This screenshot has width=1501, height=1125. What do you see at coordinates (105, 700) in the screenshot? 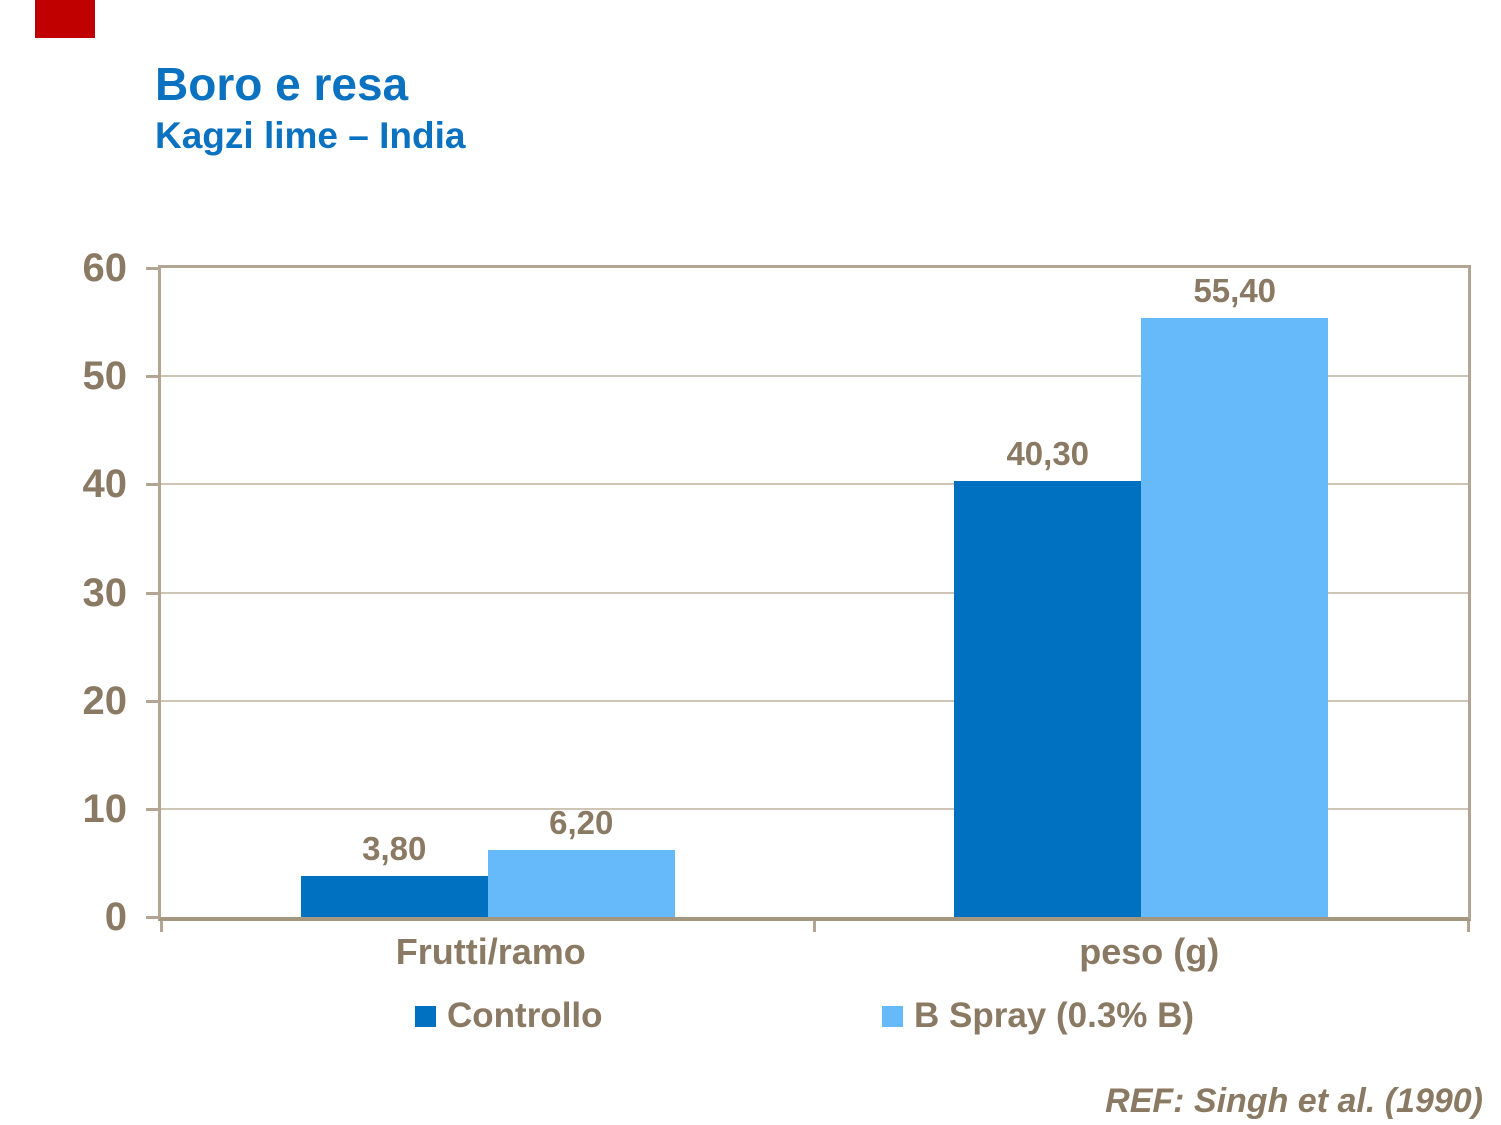
I see `ytick-label-20: 20` at bounding box center [105, 700].